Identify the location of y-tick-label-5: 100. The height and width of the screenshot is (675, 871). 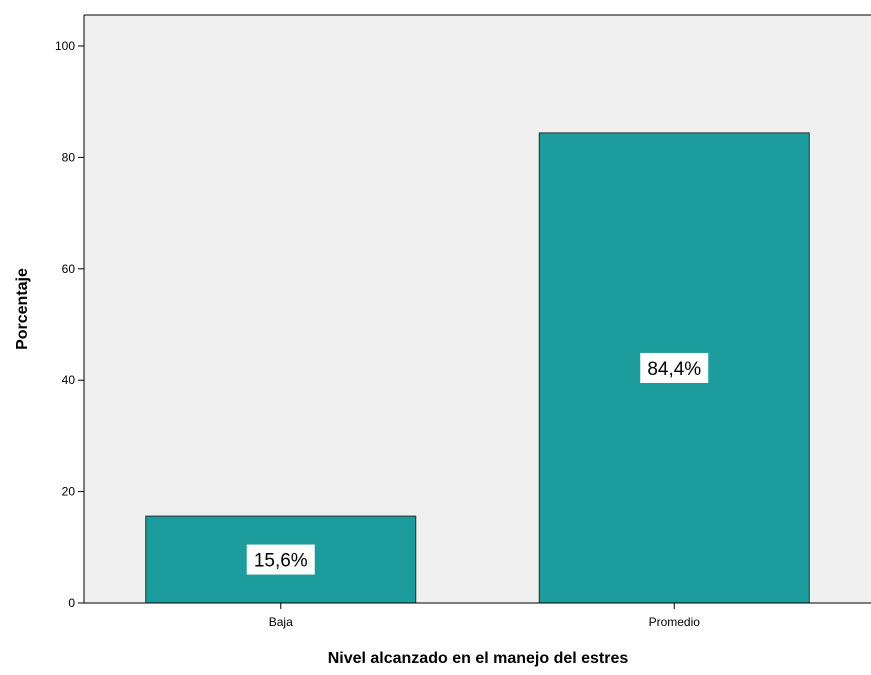
(65, 46).